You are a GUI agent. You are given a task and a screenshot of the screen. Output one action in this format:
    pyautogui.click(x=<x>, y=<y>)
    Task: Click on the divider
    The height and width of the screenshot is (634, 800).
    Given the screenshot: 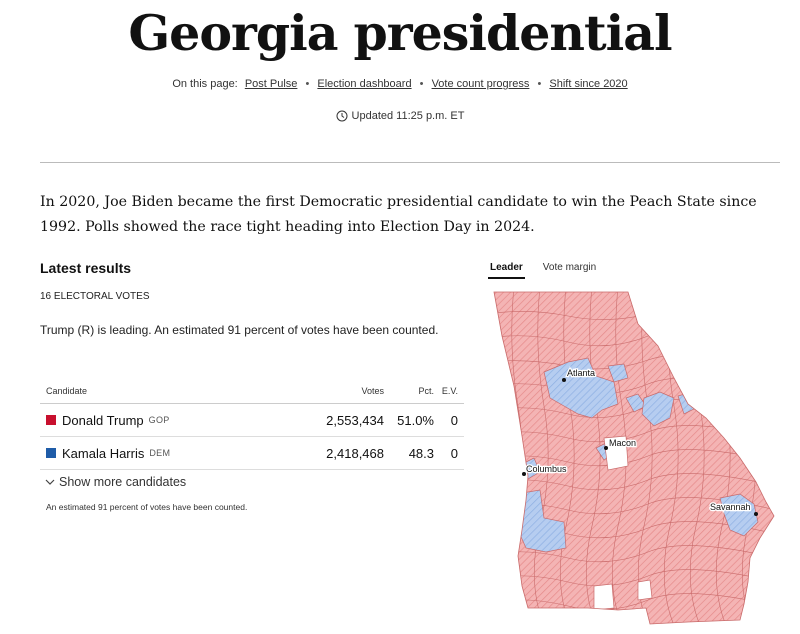 What is the action you would take?
    pyautogui.click(x=410, y=162)
    